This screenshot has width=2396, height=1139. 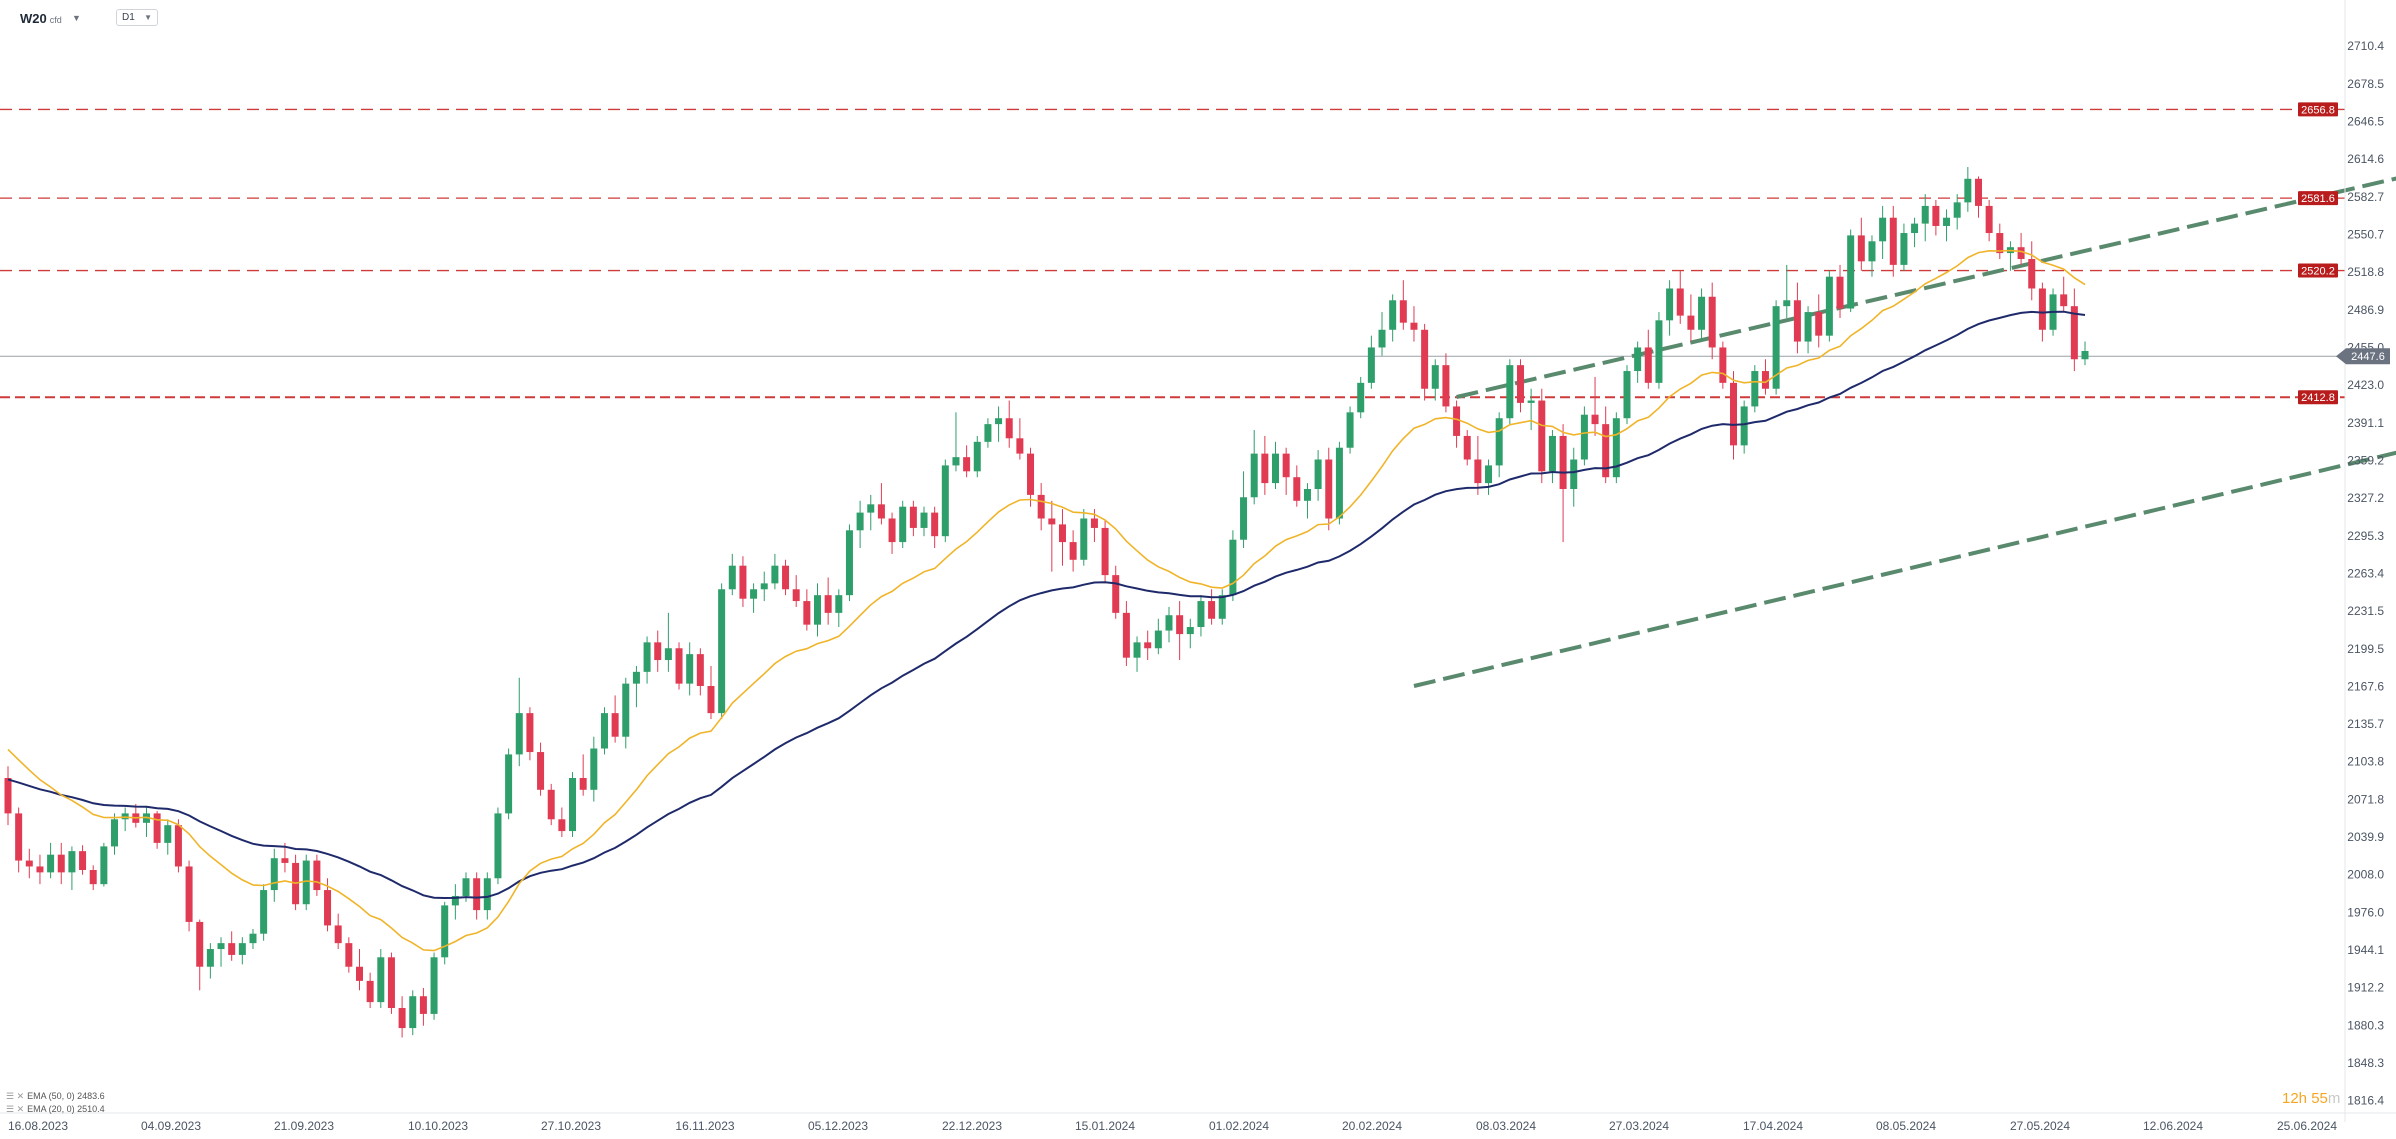 I want to click on level-tag-label: 2520.2, so click(x=2318, y=272).